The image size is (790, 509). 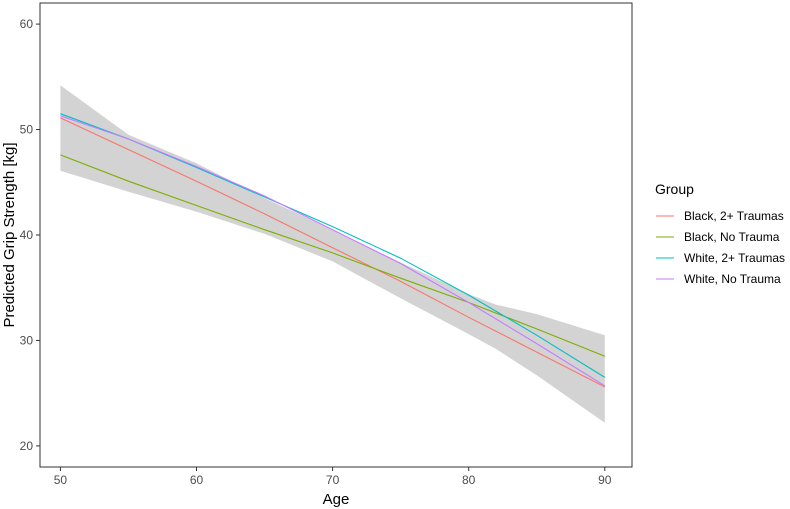 What do you see at coordinates (27, 24) in the screenshot?
I see `y-tick-label: 60` at bounding box center [27, 24].